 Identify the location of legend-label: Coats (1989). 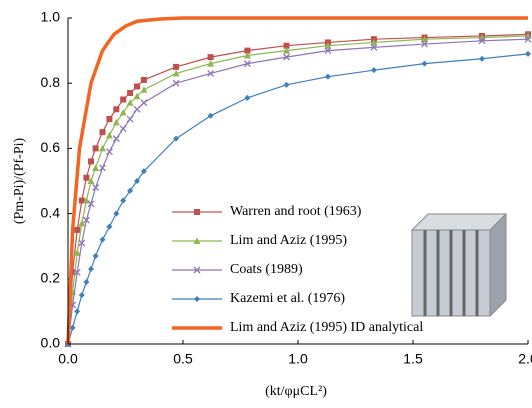
(266, 269).